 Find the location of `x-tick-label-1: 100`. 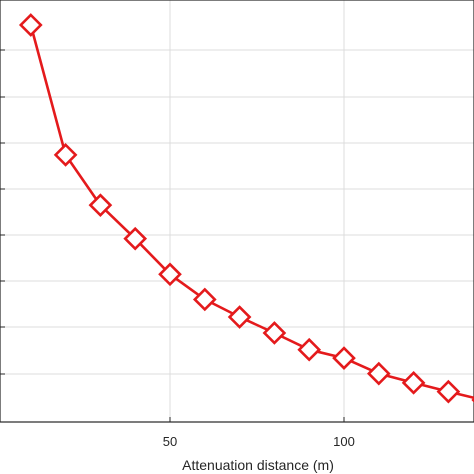

x-tick-label-1: 100 is located at coordinates (344, 441).